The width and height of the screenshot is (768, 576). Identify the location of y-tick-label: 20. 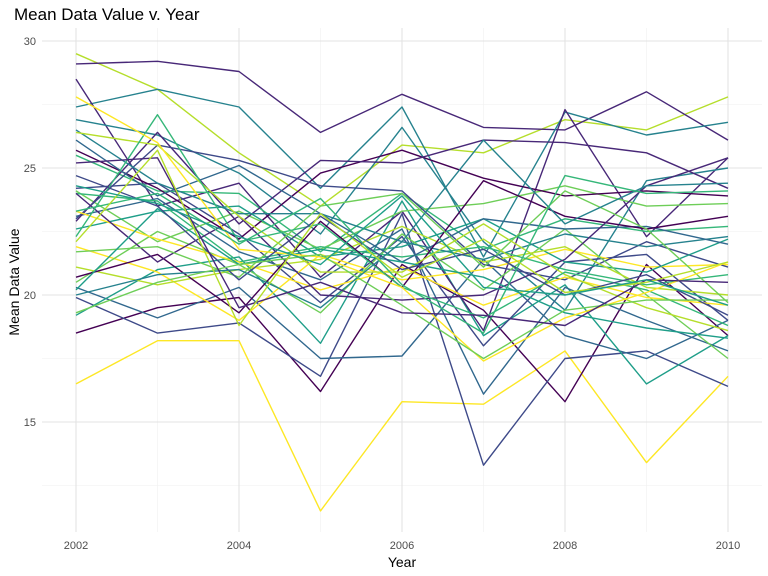
(30, 296).